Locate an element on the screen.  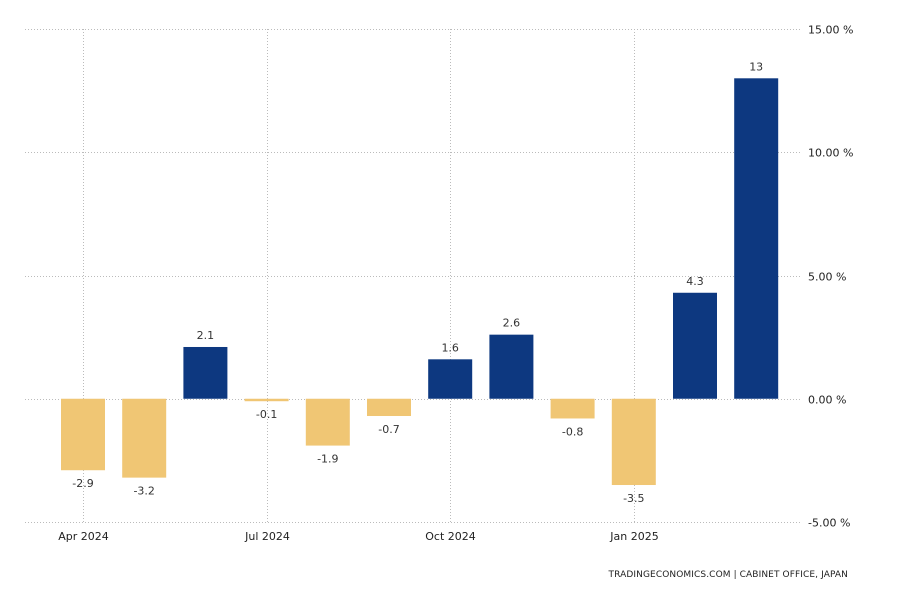
bar-value-label: -1.9 is located at coordinates (327, 459).